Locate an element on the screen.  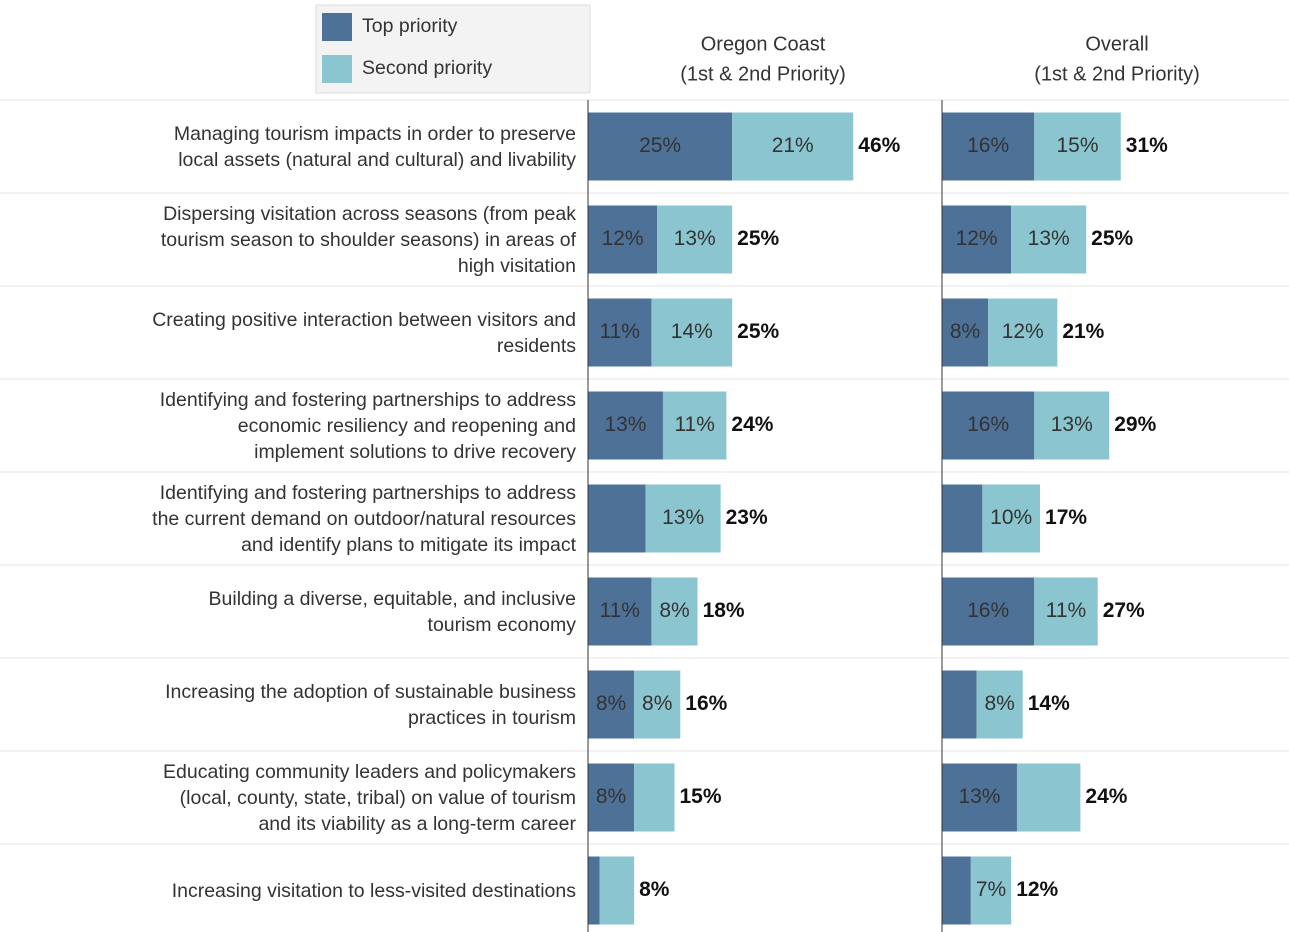
segment-label: 15% is located at coordinates (1078, 145).